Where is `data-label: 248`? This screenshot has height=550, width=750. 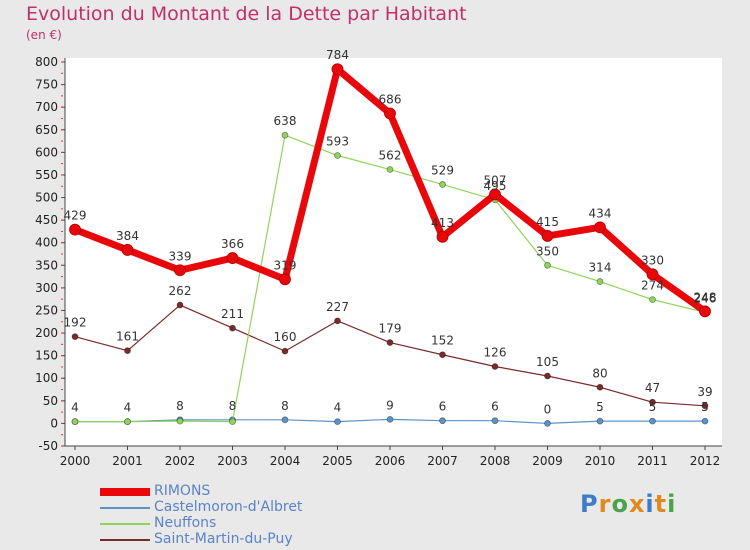 data-label: 248 is located at coordinates (705, 297).